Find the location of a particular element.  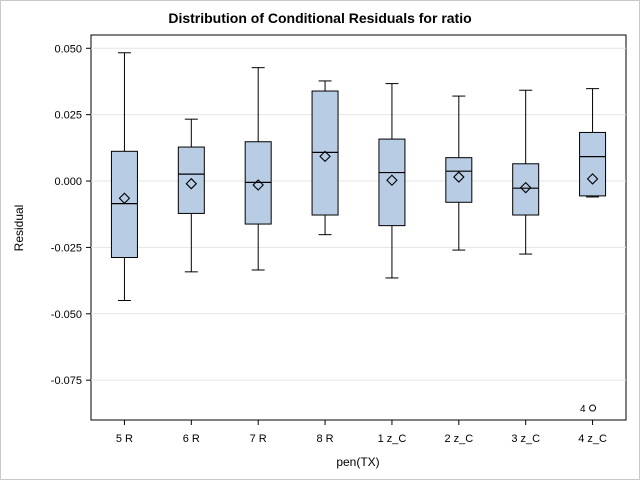

y-tick-label: 0.000 is located at coordinates (68, 182).